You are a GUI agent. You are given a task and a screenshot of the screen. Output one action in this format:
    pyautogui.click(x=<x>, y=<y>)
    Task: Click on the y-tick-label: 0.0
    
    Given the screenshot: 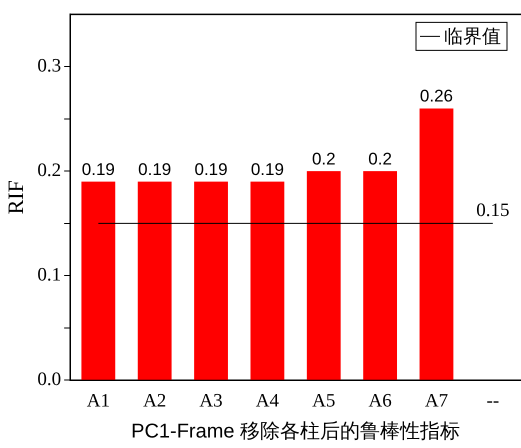 What is the action you would take?
    pyautogui.click(x=49, y=379)
    